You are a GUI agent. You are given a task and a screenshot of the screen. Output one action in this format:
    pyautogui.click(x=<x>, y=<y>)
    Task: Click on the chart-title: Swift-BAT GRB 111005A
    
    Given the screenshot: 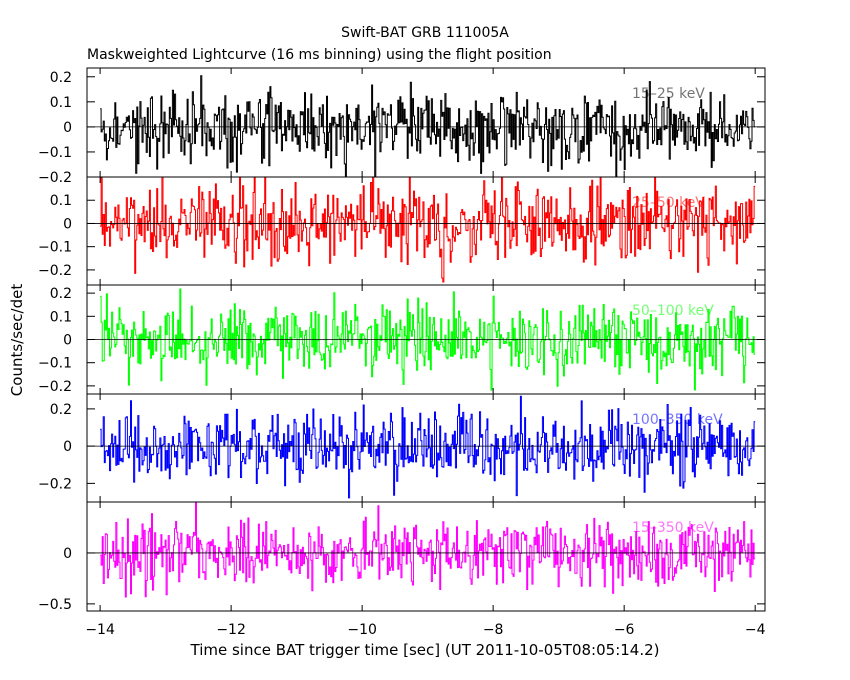 What is the action you would take?
    pyautogui.click(x=425, y=33)
    